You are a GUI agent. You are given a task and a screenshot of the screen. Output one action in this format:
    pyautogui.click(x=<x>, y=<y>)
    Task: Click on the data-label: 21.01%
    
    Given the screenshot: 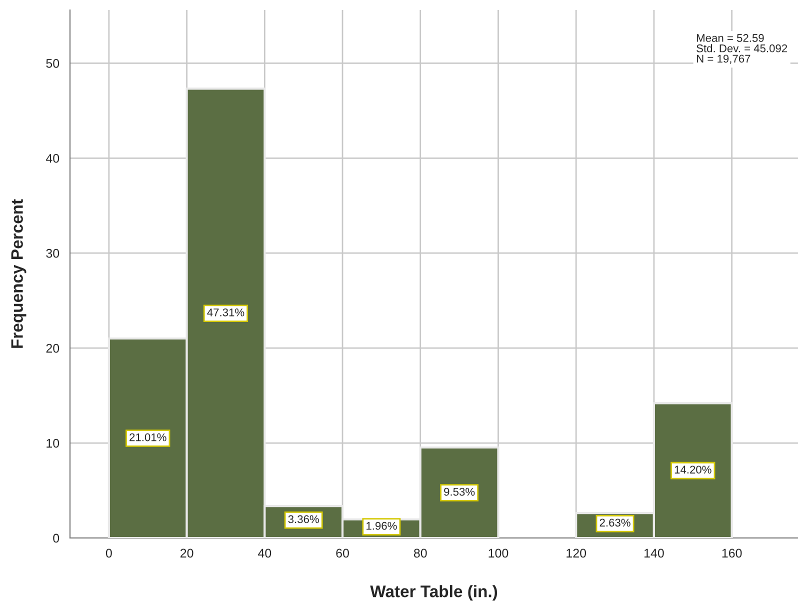 What is the action you would take?
    pyautogui.click(x=148, y=437)
    